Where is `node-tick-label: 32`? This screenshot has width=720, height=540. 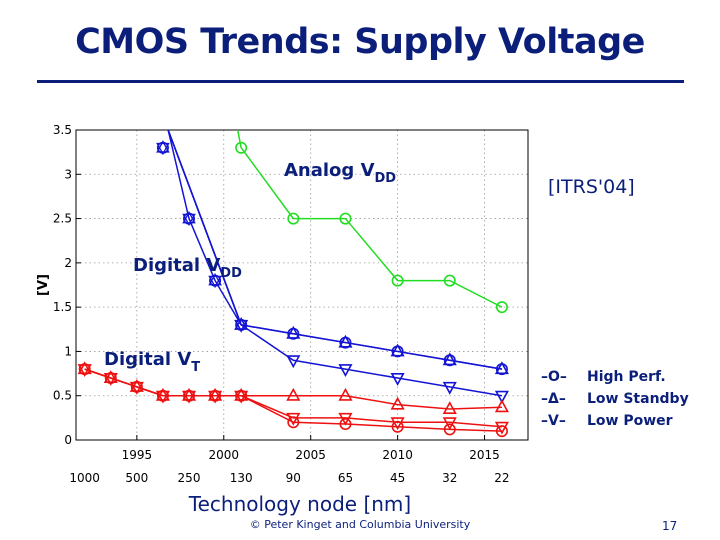 node-tick-label: 32 is located at coordinates (449, 478).